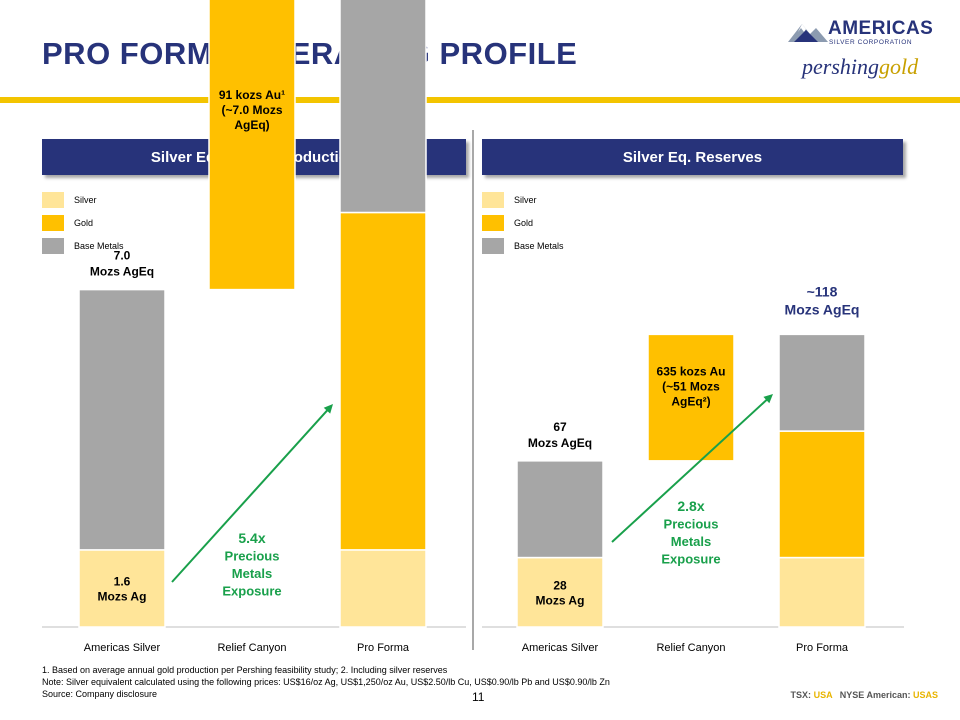 The width and height of the screenshot is (960, 720). Describe the element at coordinates (251, 564) in the screenshot. I see `precious-metals-callout: 5.4x Precious Metals Exposure` at that location.